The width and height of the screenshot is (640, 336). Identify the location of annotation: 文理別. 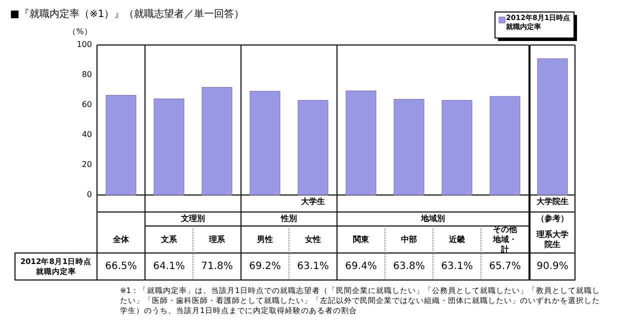
(193, 219).